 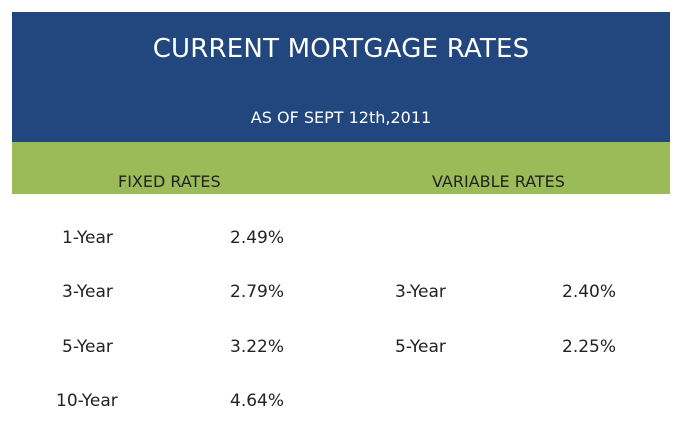 I want to click on fixed-term-5-year: 5-Year, so click(x=87, y=347).